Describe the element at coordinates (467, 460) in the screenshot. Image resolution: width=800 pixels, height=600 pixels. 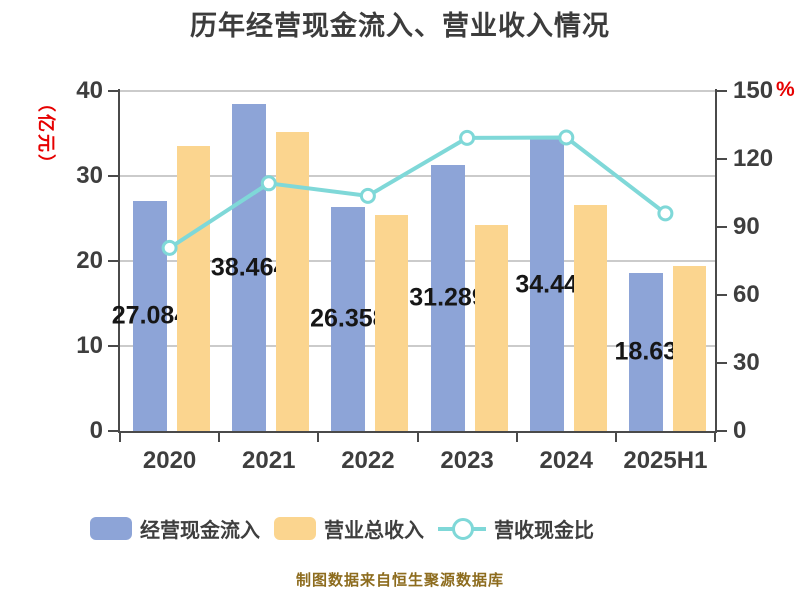
I see `x-axis-label-2023: 2023` at that location.